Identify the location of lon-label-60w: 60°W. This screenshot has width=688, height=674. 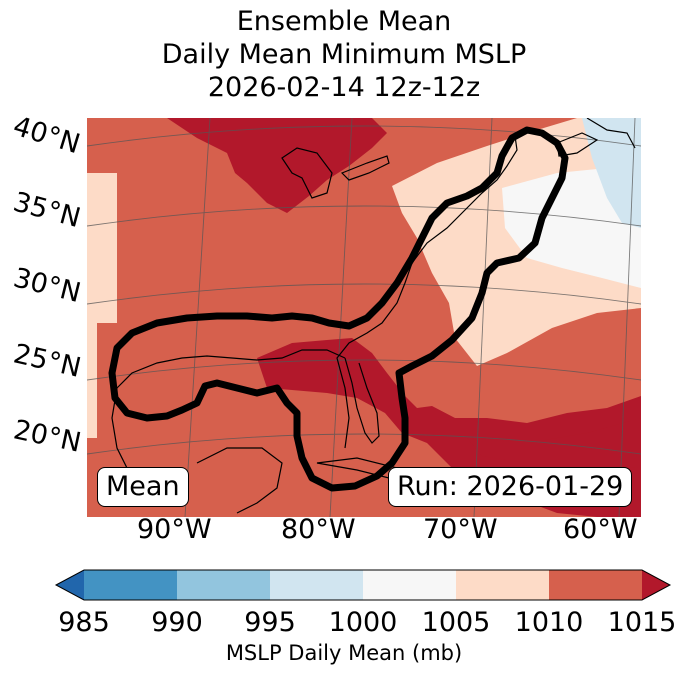
(600, 529).